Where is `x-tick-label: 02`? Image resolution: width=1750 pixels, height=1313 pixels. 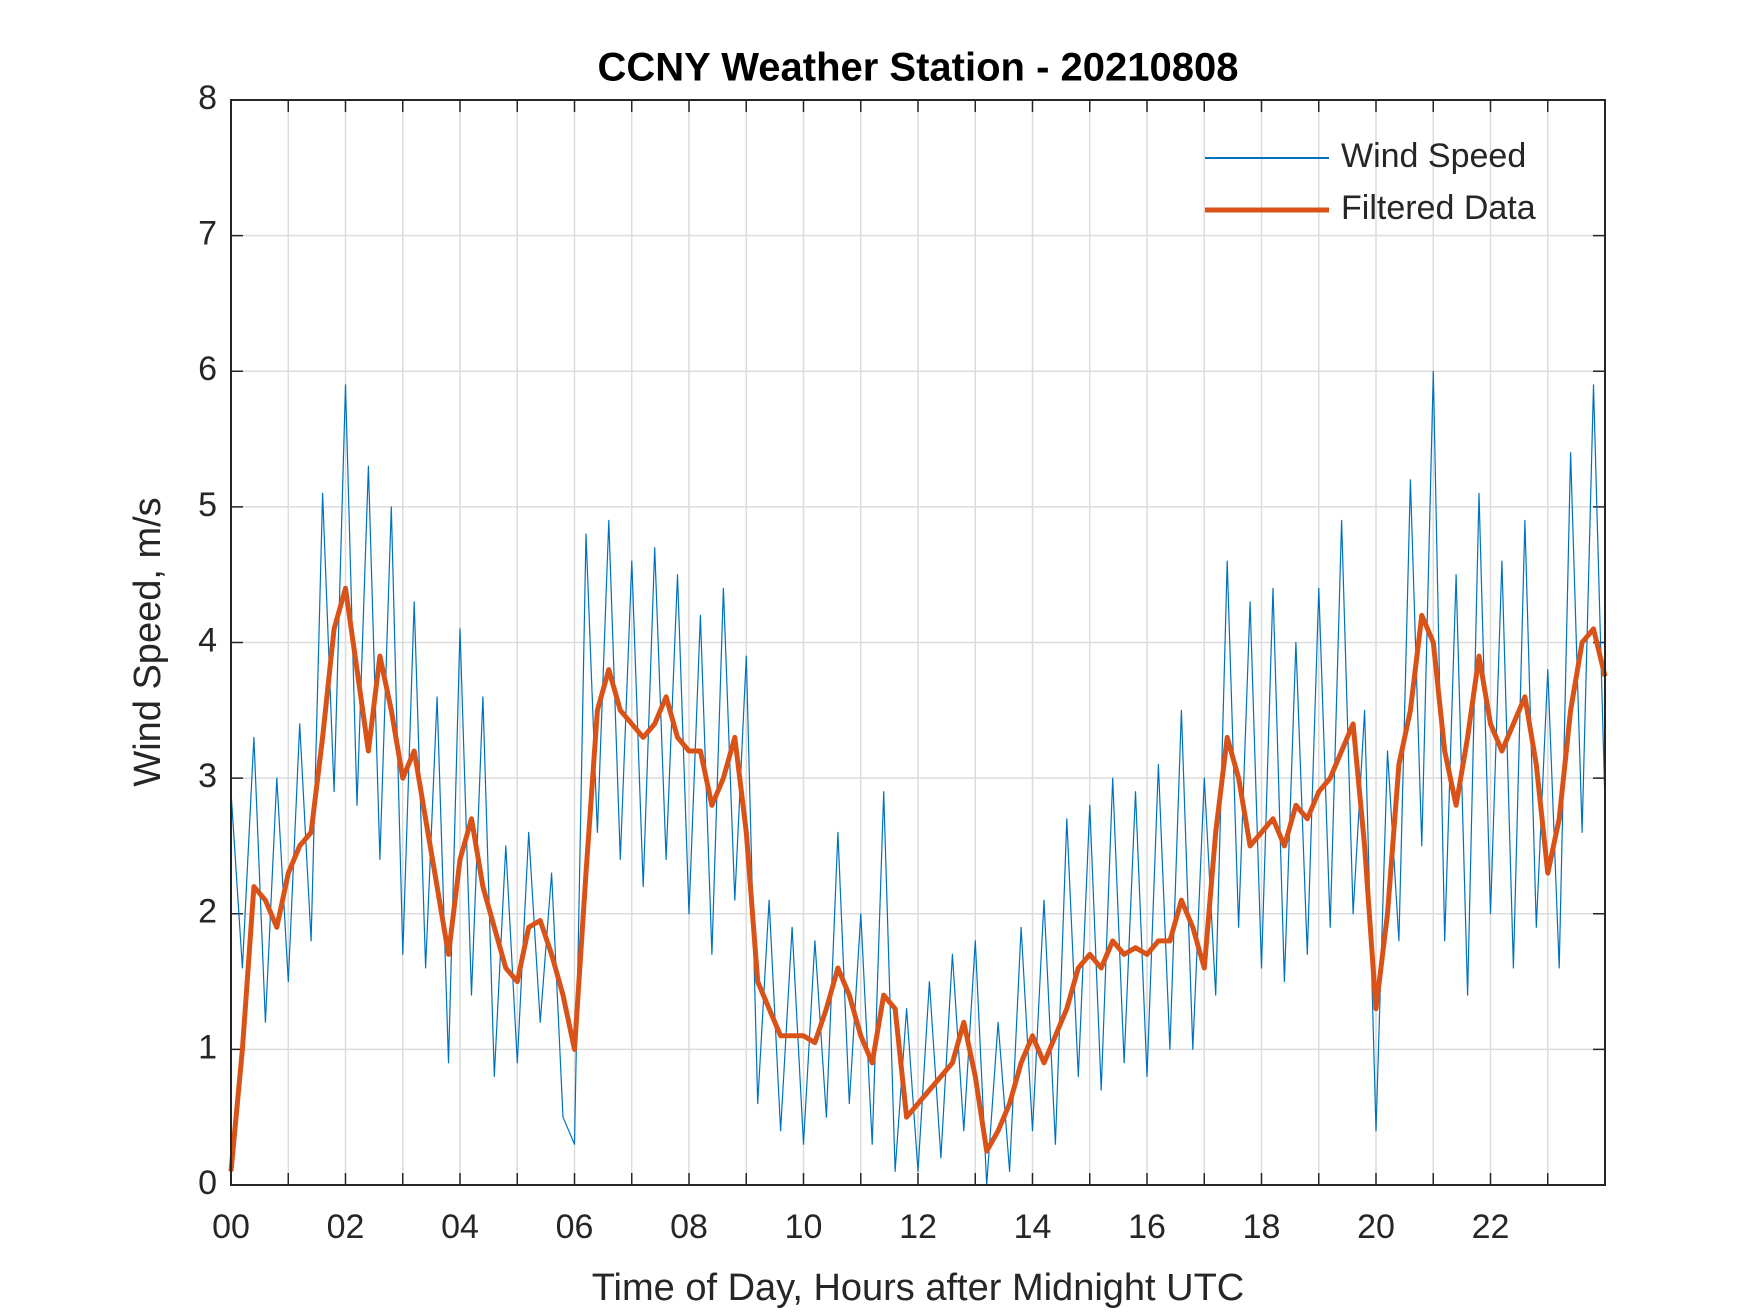
x-tick-label: 02 is located at coordinates (346, 1227).